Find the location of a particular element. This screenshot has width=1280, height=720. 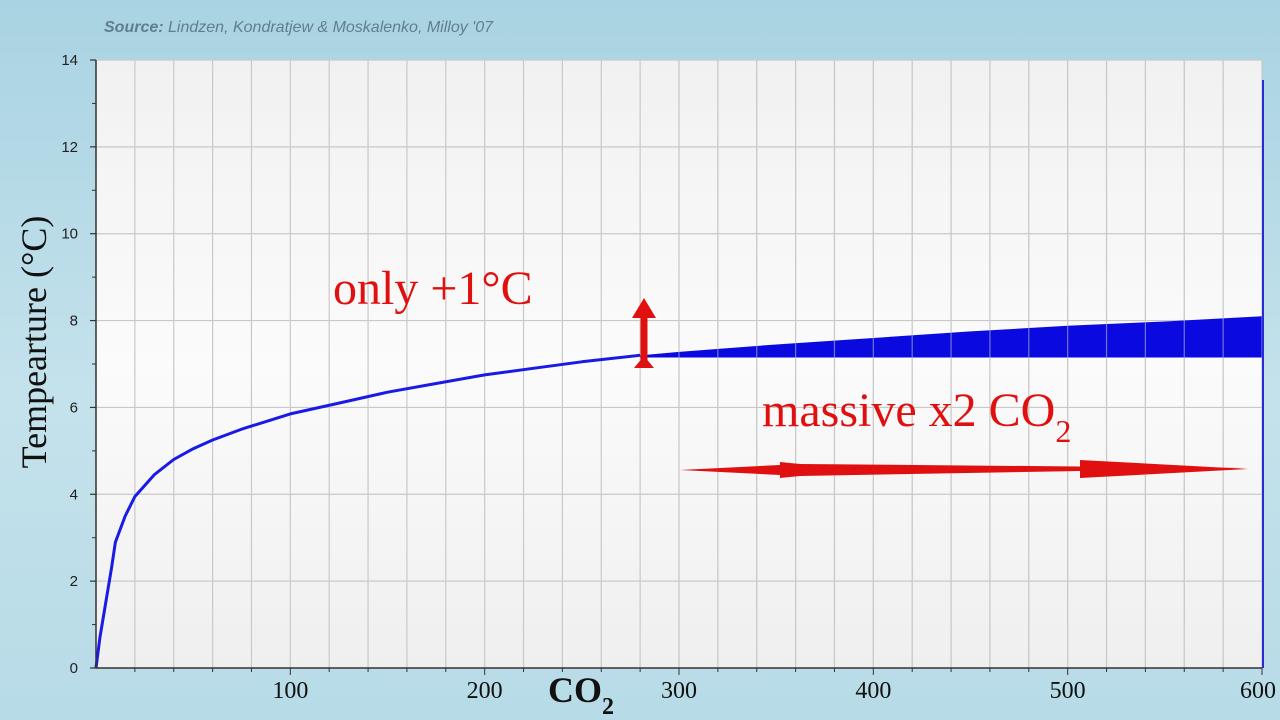

x-tick-label: 500 is located at coordinates (1068, 691).